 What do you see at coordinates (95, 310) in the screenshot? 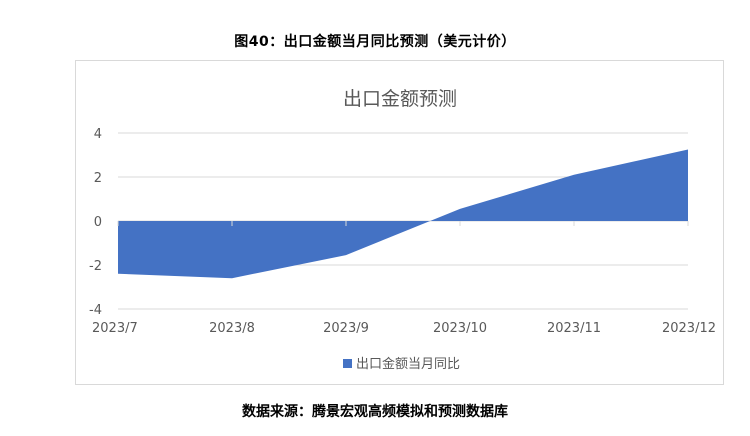
I see `y-tick-label: -4` at bounding box center [95, 310].